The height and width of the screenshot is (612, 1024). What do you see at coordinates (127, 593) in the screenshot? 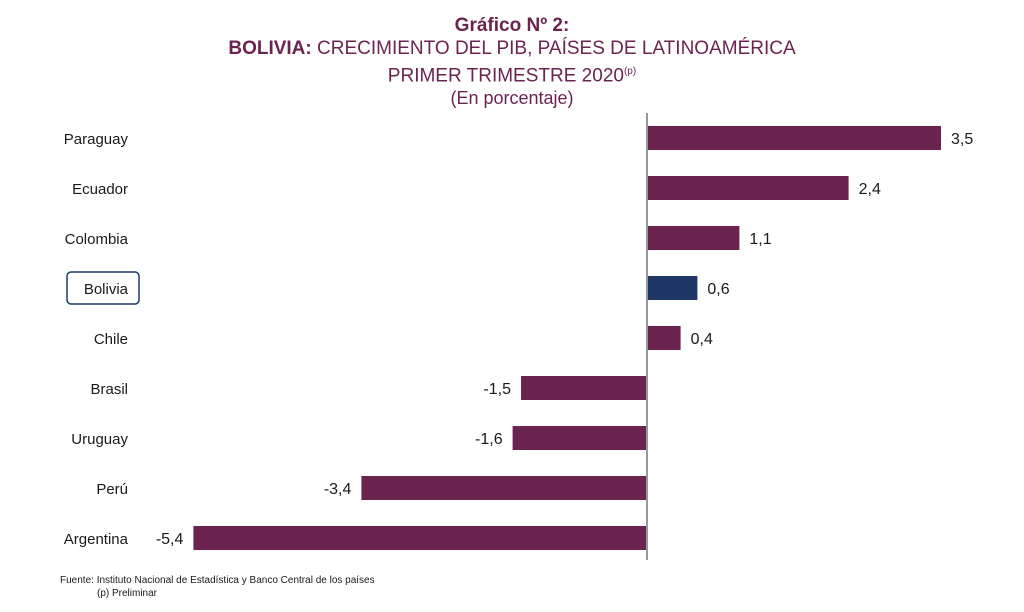
I see `footer-note: (p) Preliminar` at bounding box center [127, 593].